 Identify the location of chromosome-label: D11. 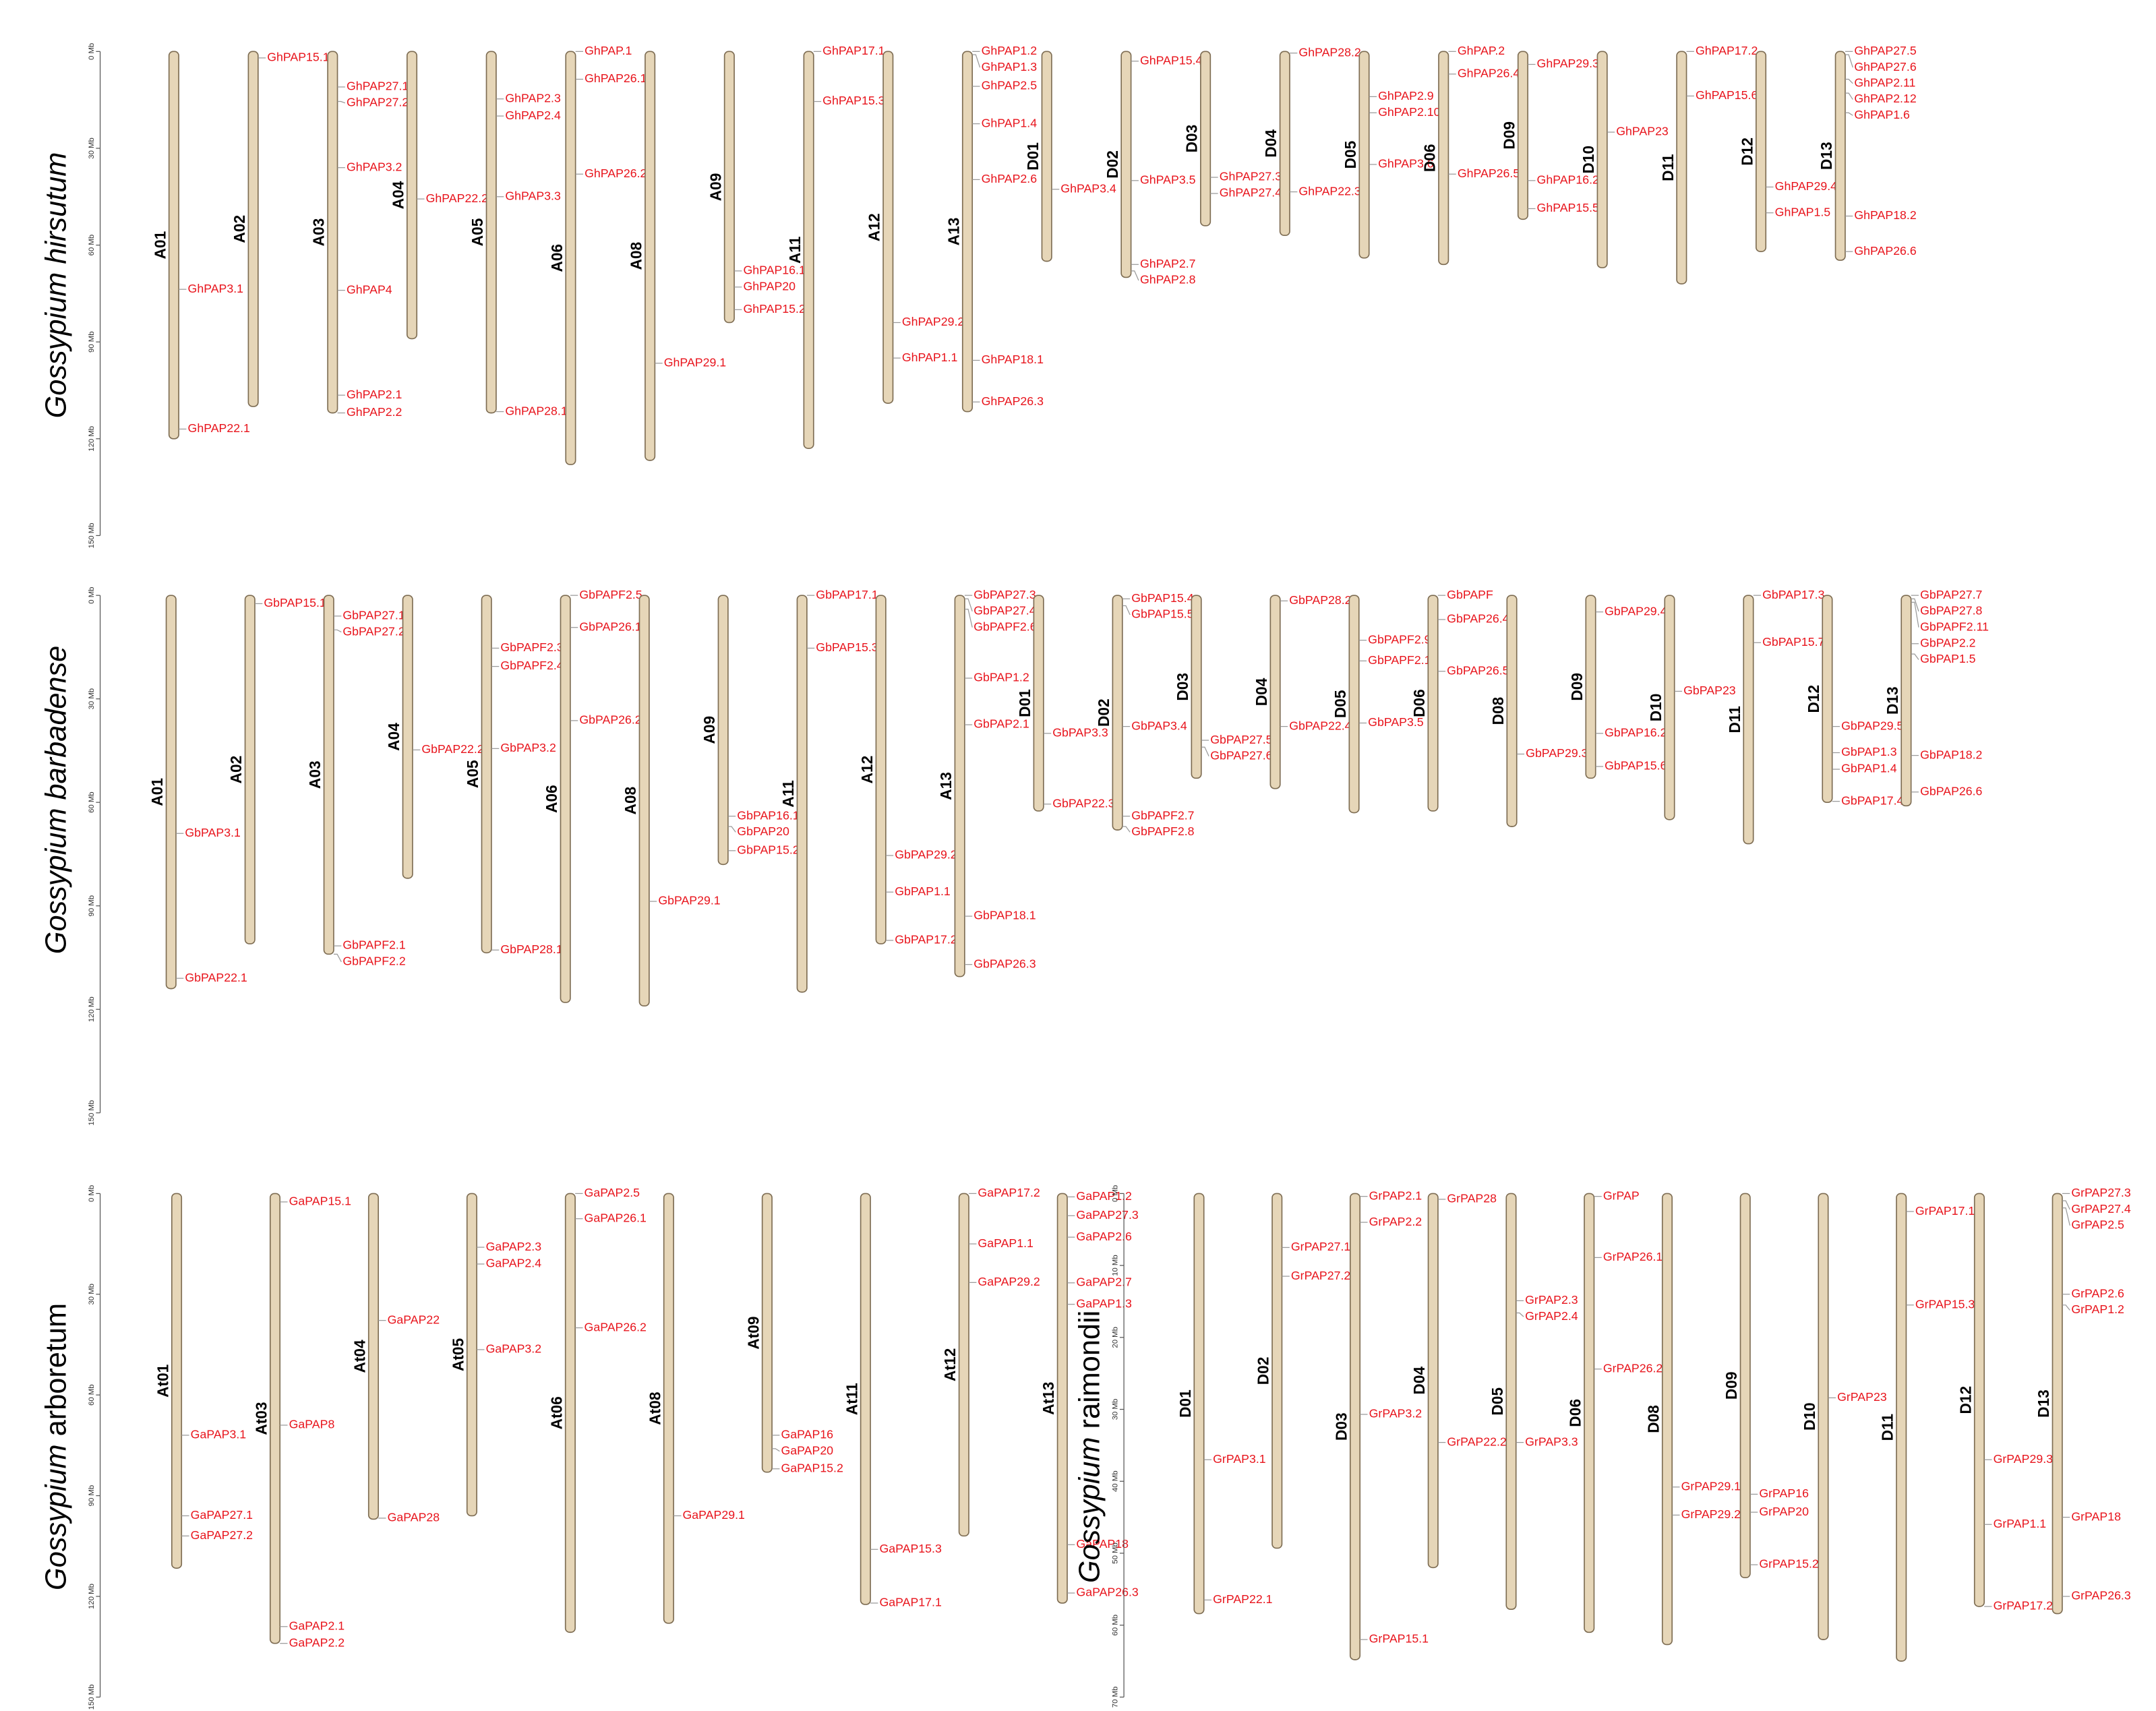
(1887, 1428).